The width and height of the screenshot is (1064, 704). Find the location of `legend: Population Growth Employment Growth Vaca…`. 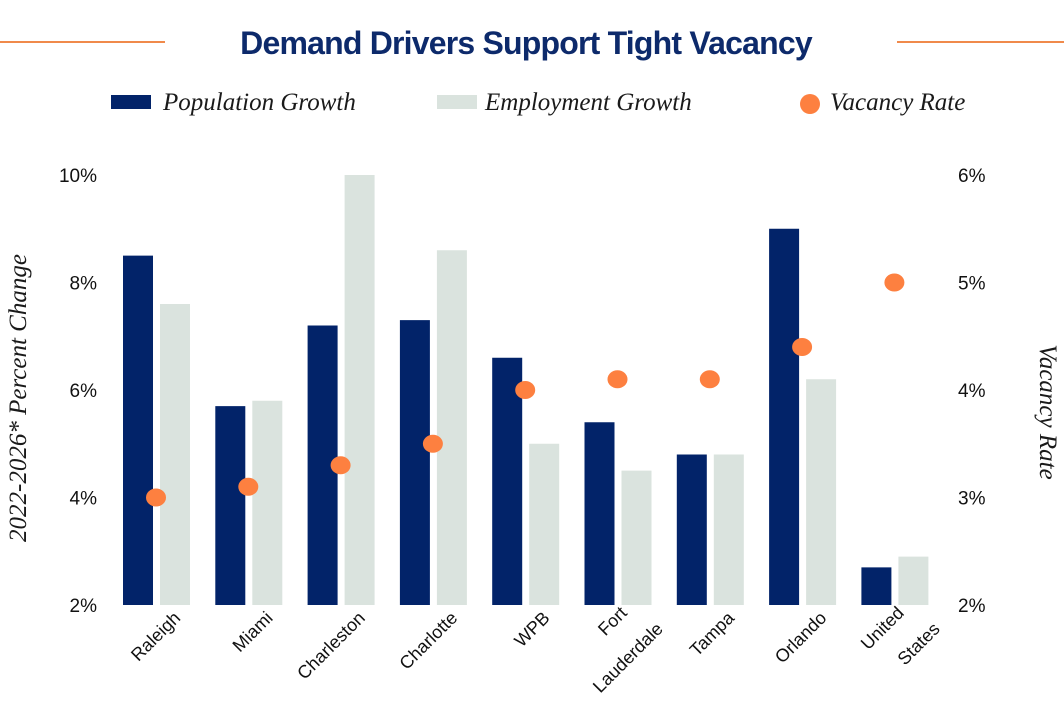

legend: Population Growth Employment Growth Vaca… is located at coordinates (538, 102).